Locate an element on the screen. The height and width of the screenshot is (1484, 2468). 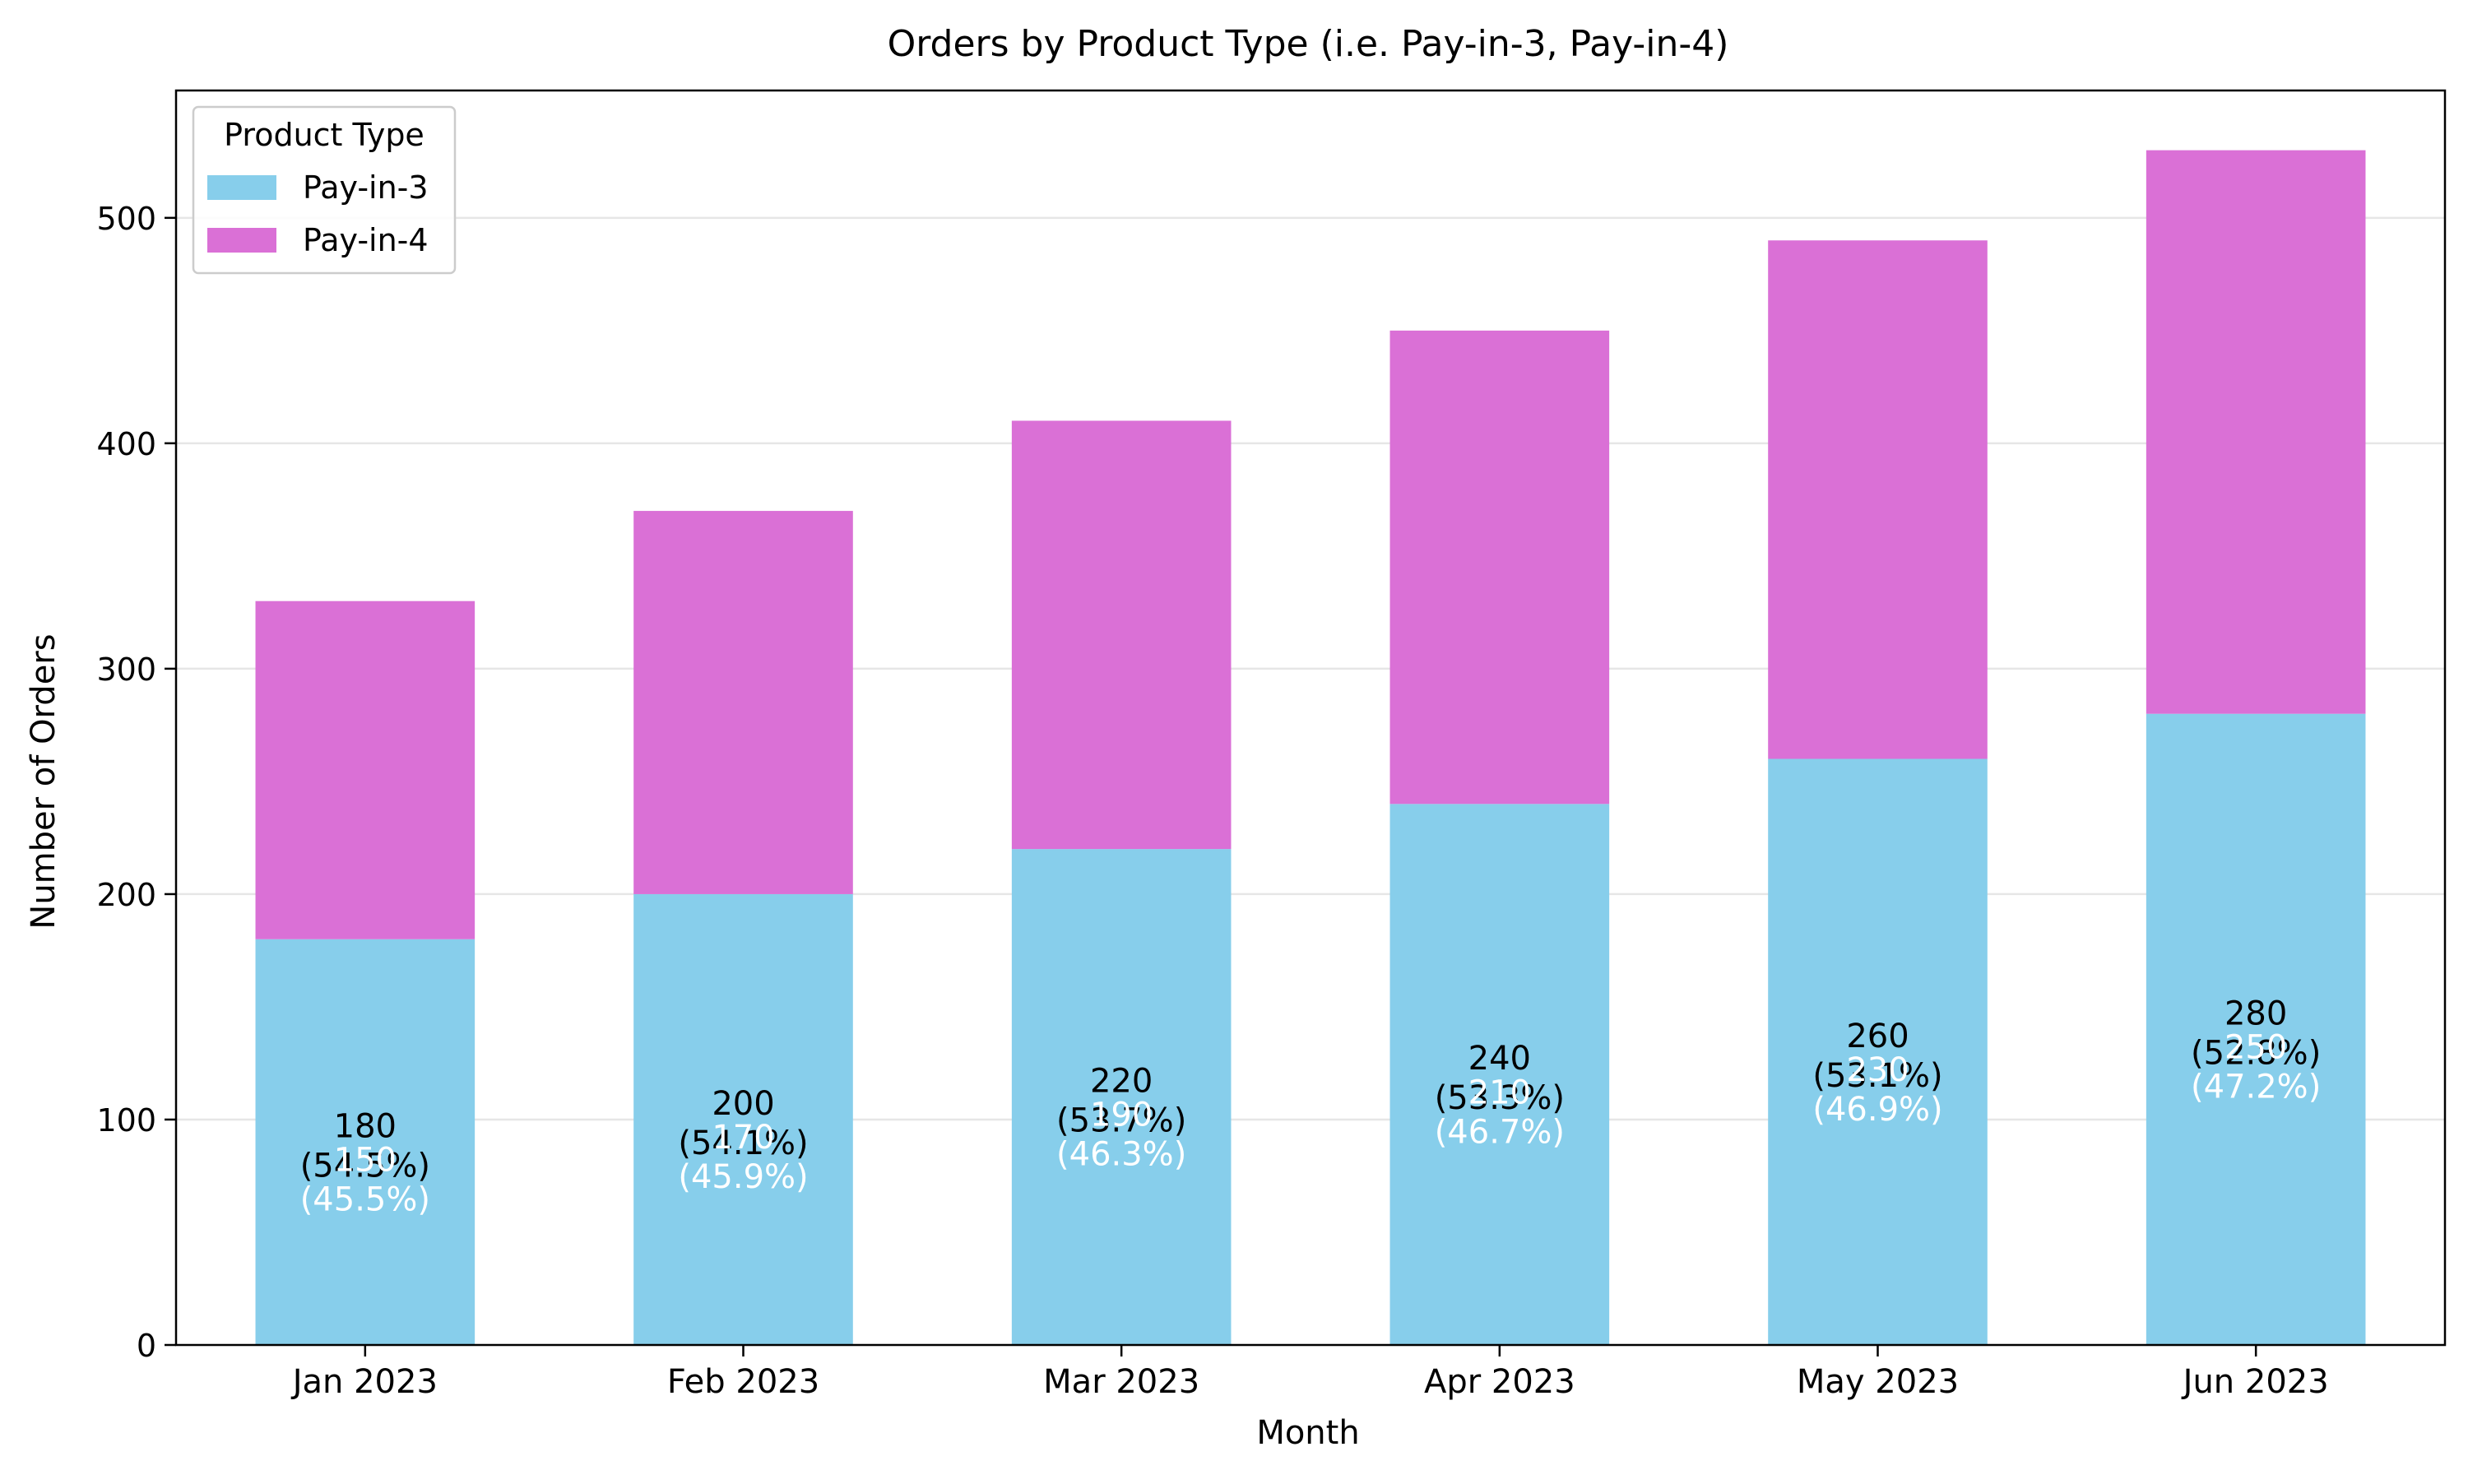
percent-label: (45.9%) is located at coordinates (743, 1177).